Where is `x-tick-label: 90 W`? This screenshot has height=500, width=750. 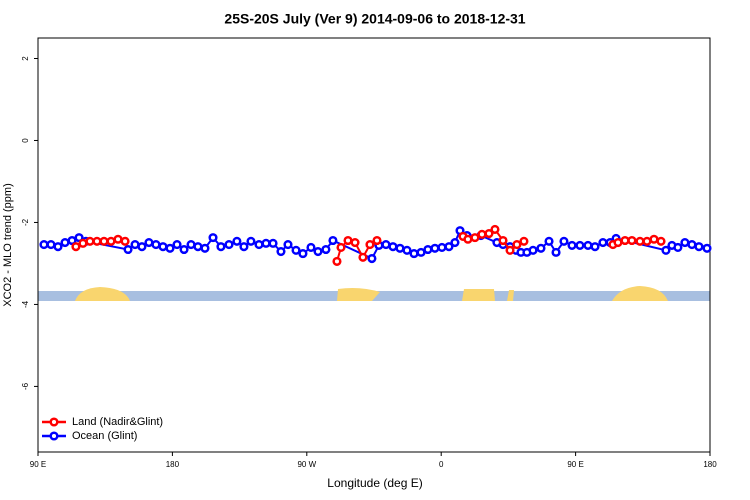
x-tick-label: 90 W is located at coordinates (306, 464).